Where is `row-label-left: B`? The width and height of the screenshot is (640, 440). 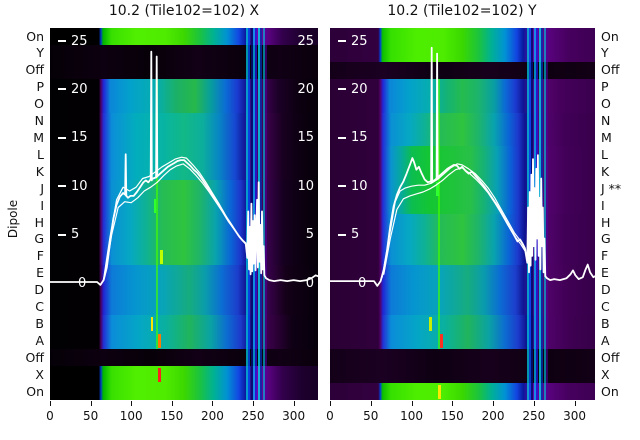 row-label-left: B is located at coordinates (39, 323).